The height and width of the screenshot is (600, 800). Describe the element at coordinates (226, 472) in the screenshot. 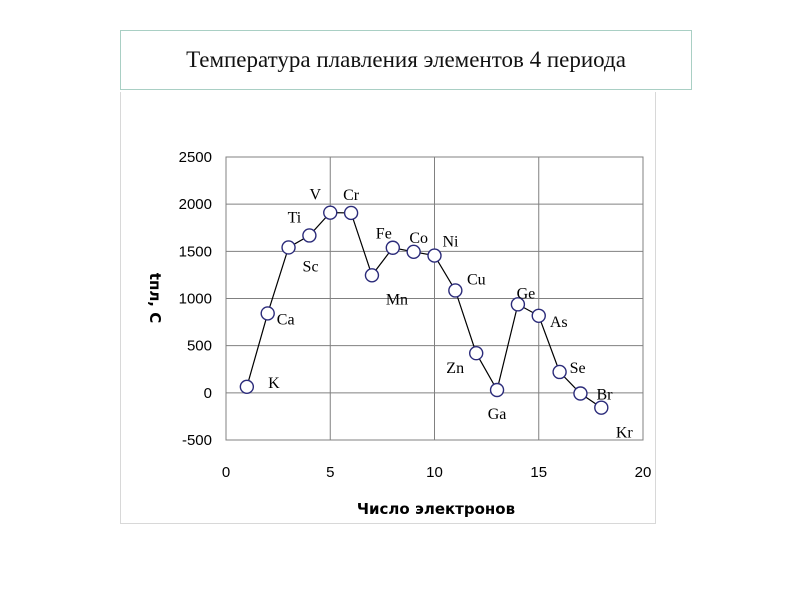

I see `x-tick-label: 0` at that location.